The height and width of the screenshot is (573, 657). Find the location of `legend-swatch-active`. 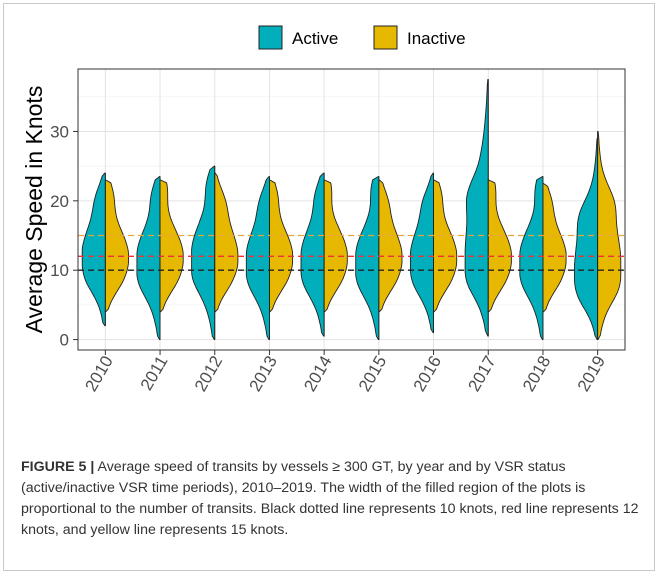

legend-swatch-active is located at coordinates (270, 37).